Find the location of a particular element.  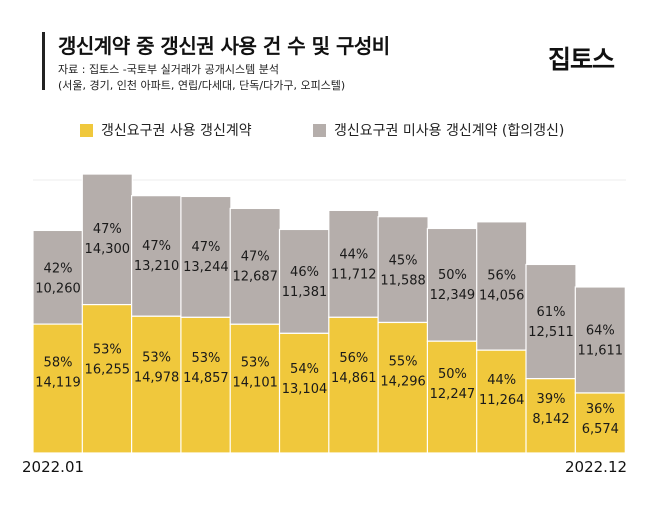

label-used-value-11: 8,142 is located at coordinates (550, 419).